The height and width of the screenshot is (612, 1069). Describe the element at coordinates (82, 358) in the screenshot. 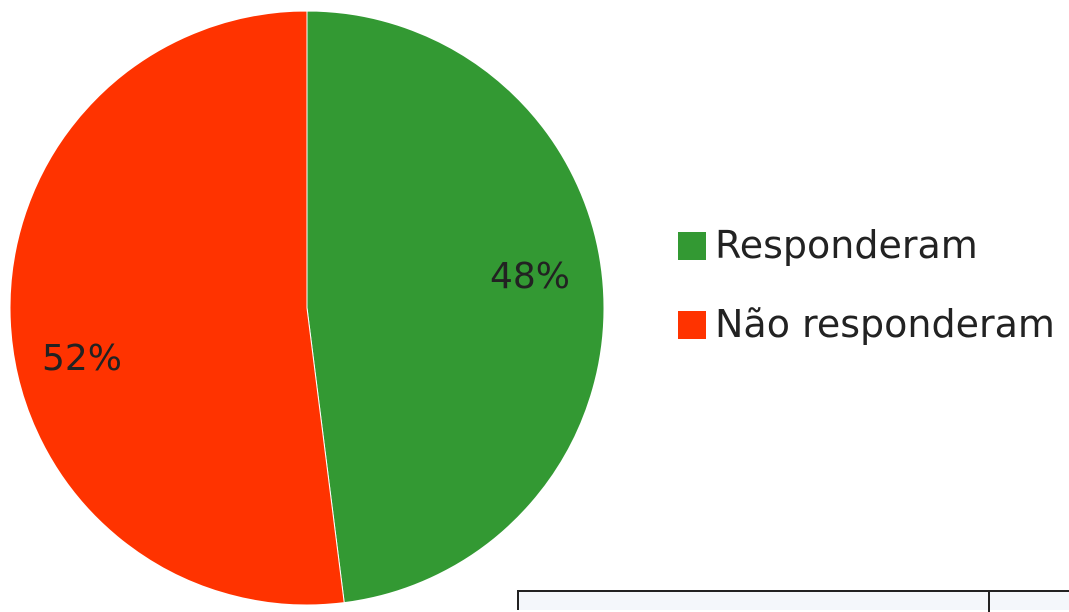

I see `slice-label-nao-responderam: 52%` at that location.